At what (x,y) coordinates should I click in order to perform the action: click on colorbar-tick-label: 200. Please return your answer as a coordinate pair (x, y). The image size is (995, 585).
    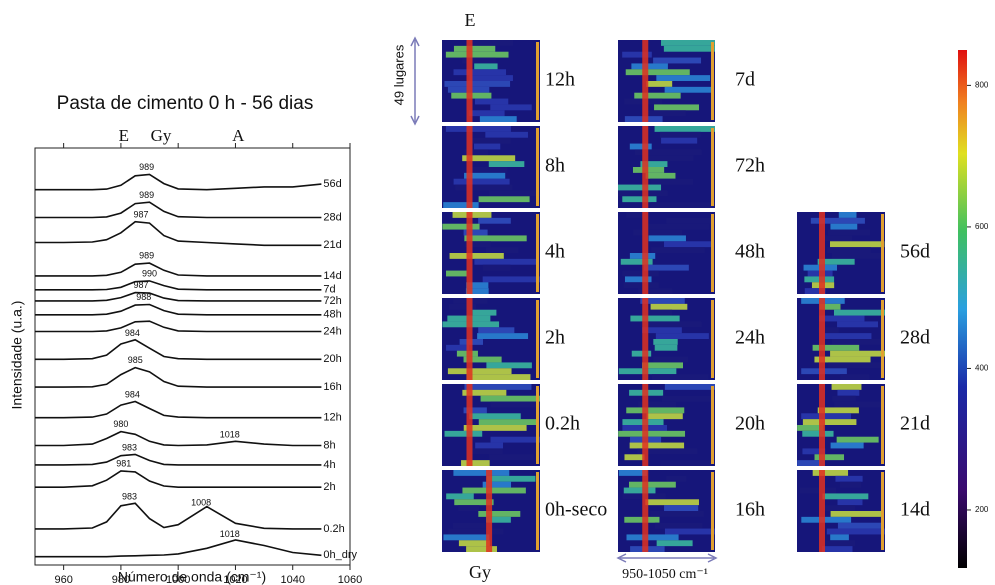
    Looking at the image, I should click on (982, 509).